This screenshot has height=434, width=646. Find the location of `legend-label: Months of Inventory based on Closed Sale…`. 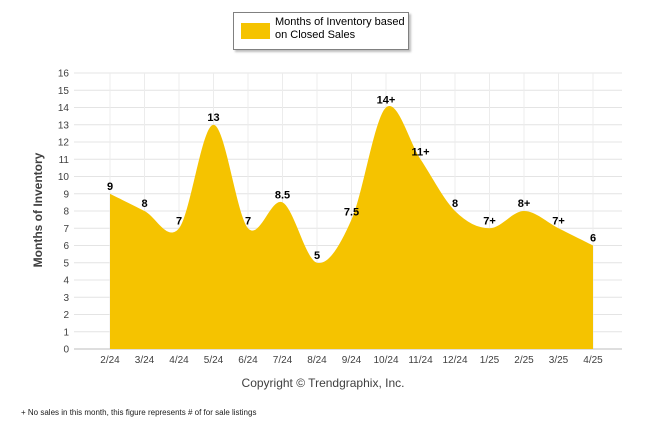

legend-label: Months of Inventory based on Closed Sale… is located at coordinates (340, 28).